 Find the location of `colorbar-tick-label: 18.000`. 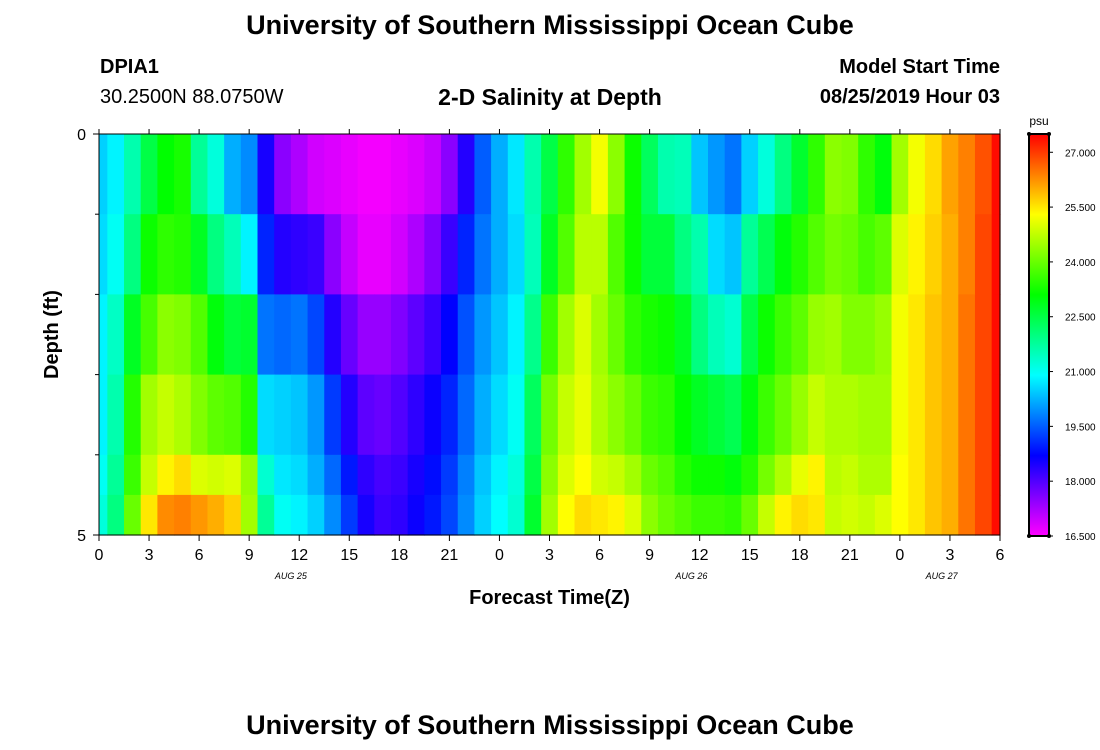

colorbar-tick-label: 18.000 is located at coordinates (1080, 482).